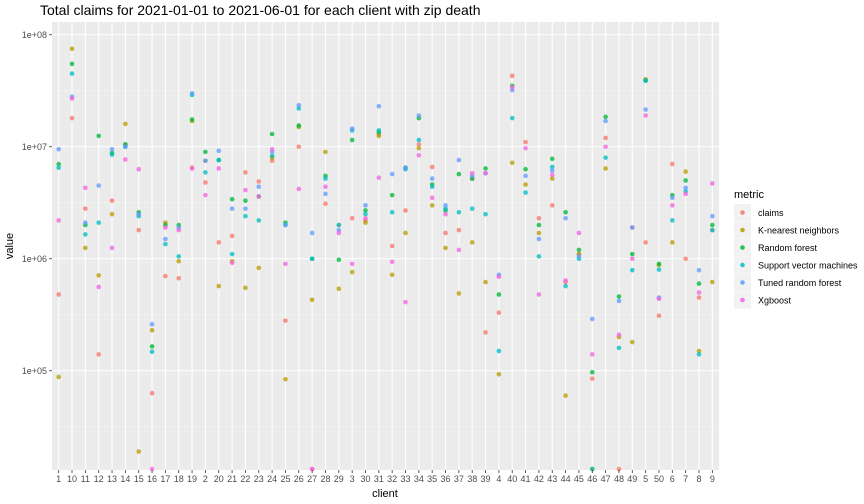 The width and height of the screenshot is (864, 504). Describe the element at coordinates (99, 479) in the screenshot. I see `x-tick-label: 12` at that location.